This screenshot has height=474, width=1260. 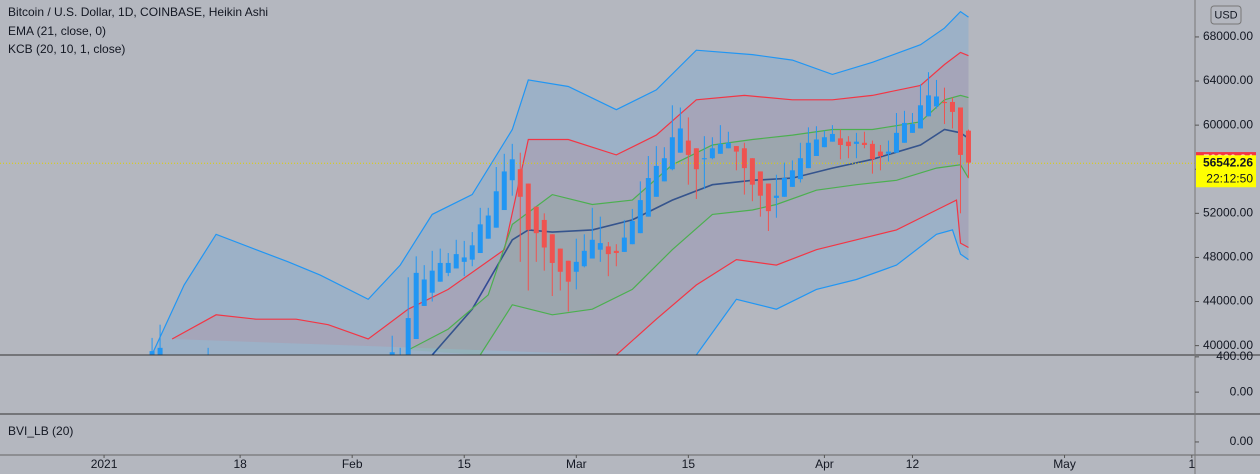 What do you see at coordinates (824, 464) in the screenshot?
I see `x-tick-label: Apr` at bounding box center [824, 464].